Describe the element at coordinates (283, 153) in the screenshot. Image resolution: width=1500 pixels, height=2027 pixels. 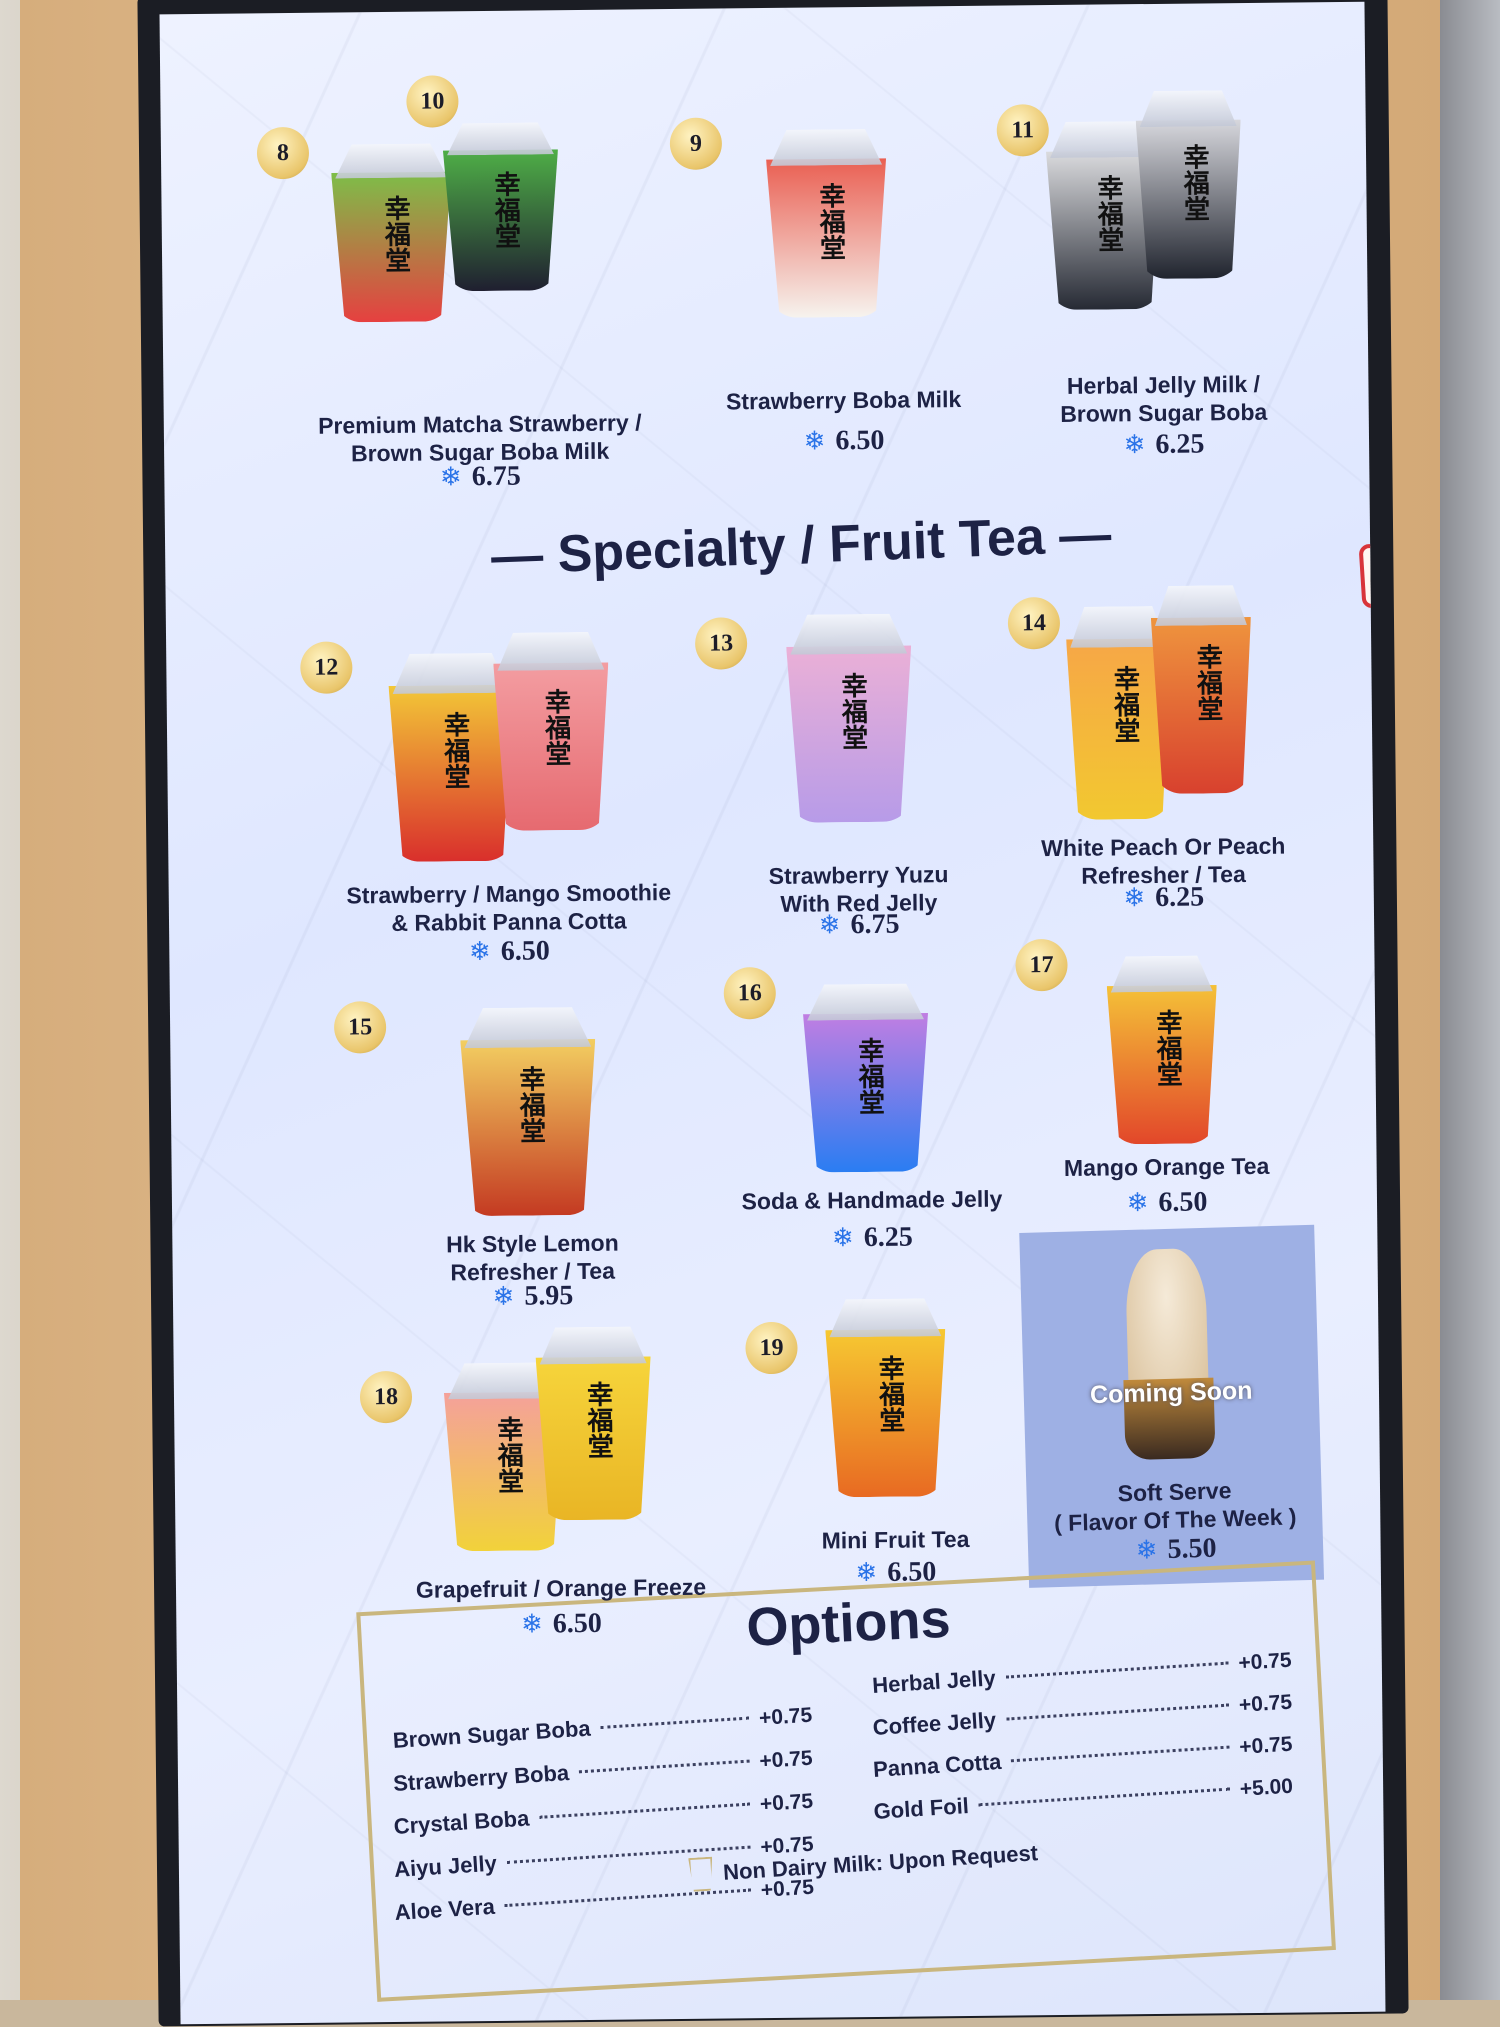
I see `item-number-badge: 8` at that location.